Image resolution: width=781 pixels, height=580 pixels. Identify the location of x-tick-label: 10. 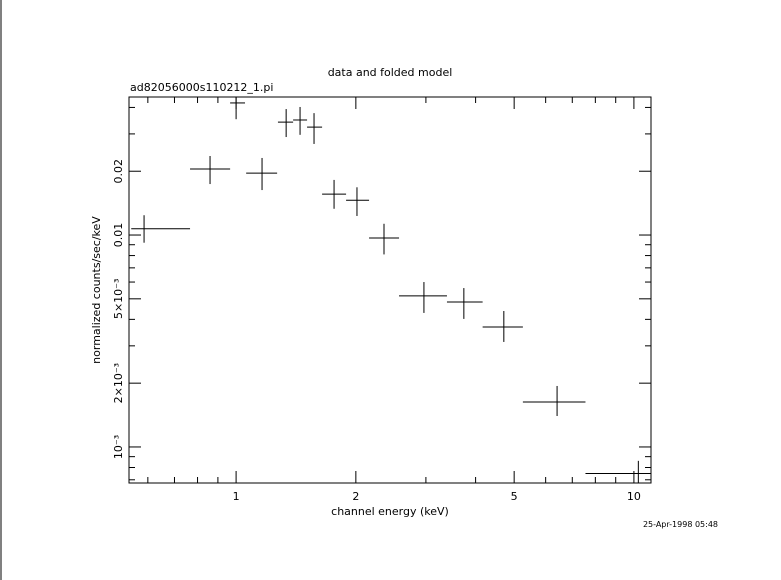
(634, 496).